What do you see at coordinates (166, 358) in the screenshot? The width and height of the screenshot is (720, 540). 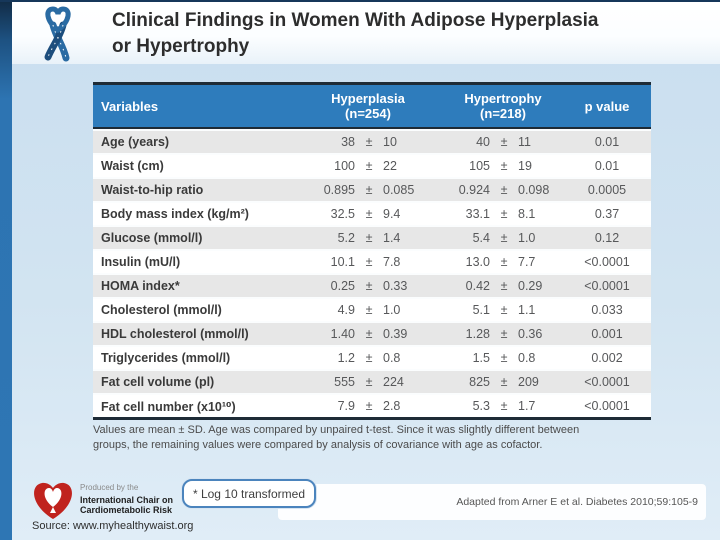 I see `row-label: Triglycerides (mmol/l)` at bounding box center [166, 358].